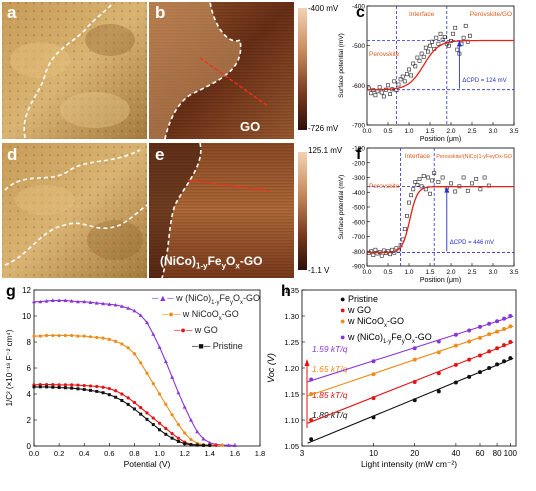 The image size is (536, 491). What do you see at coordinates (325, 150) in the screenshot?
I see `colorbar-bottom-max: 125.1 mV` at bounding box center [325, 150].